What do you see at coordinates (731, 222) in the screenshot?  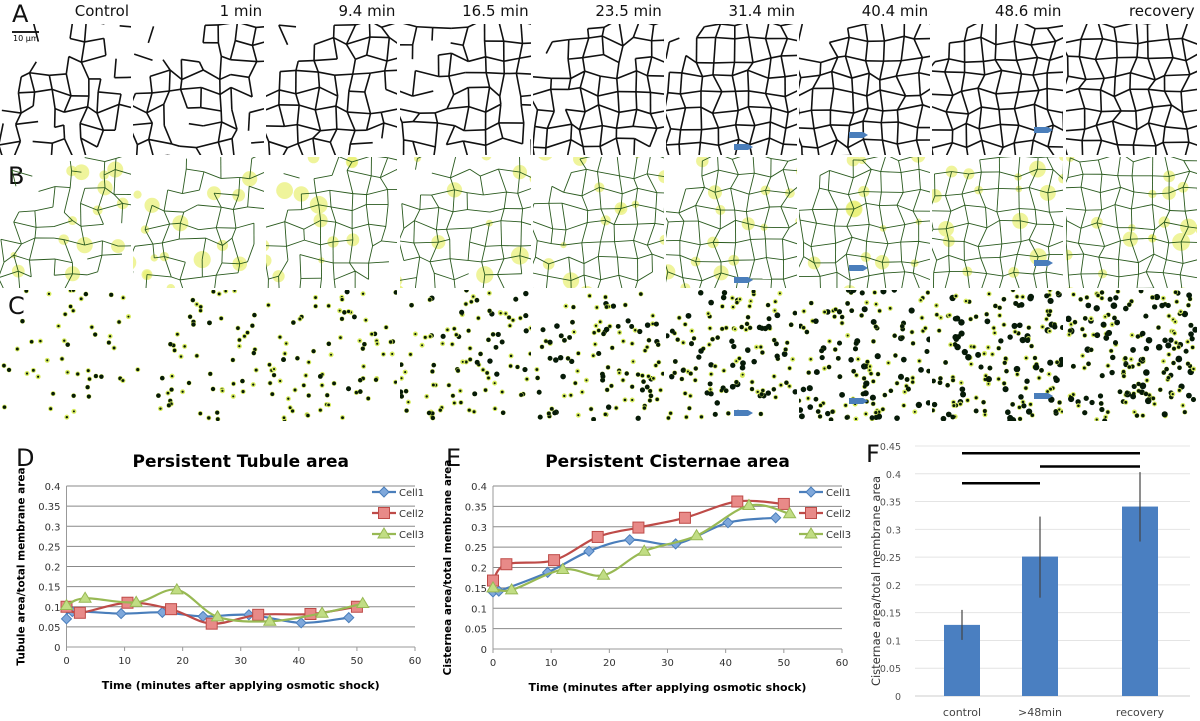 I see `micrograph-b` at bounding box center [731, 222].